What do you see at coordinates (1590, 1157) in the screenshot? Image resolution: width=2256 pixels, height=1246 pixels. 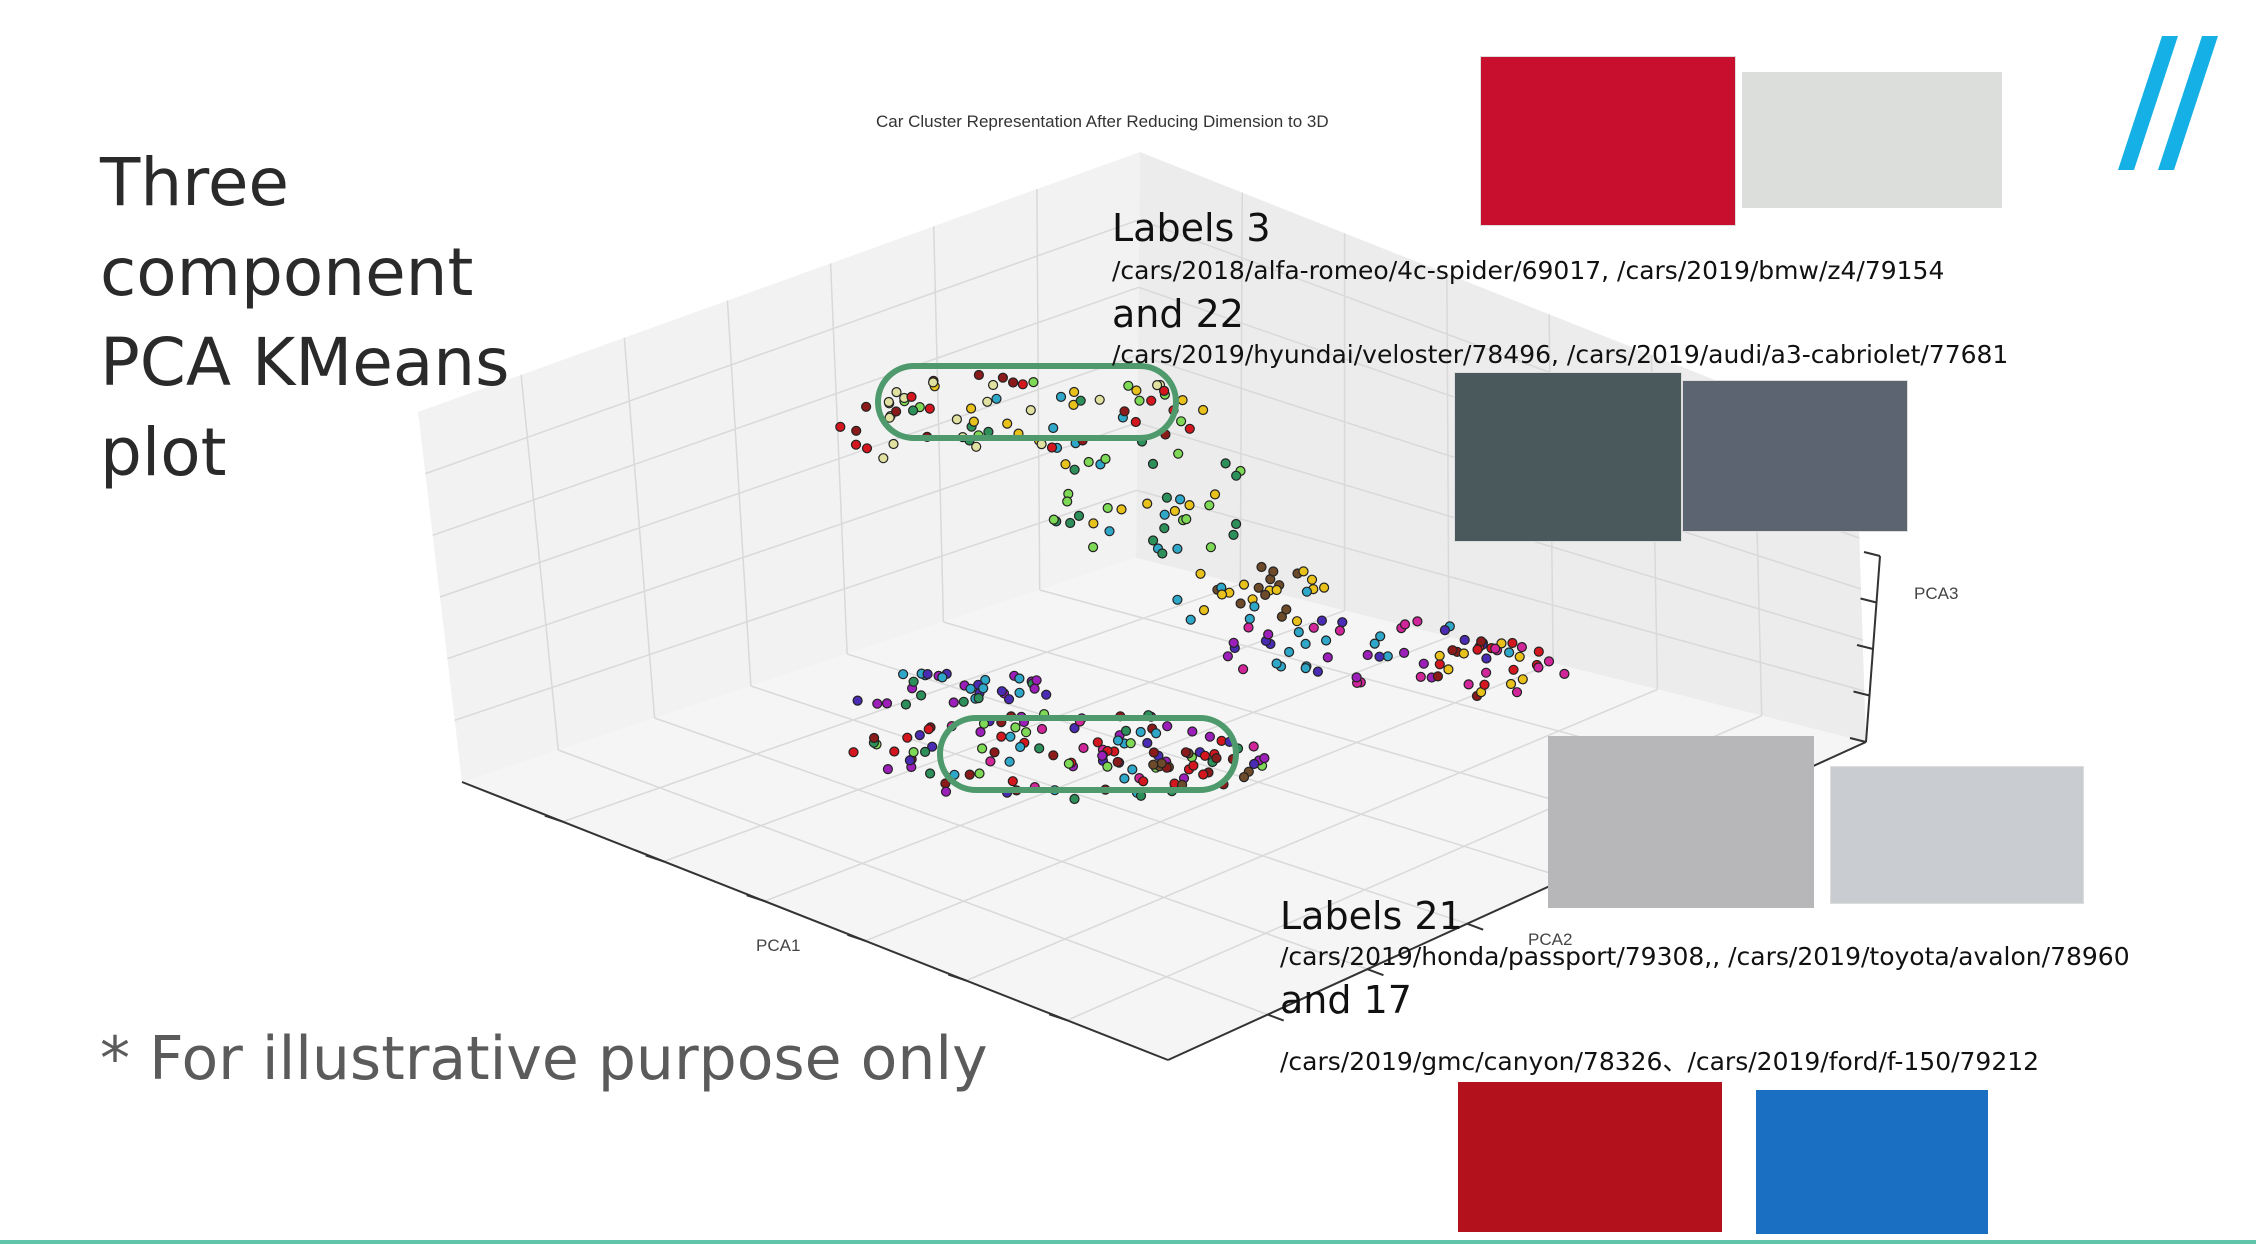 I see `ford-f150-photo` at bounding box center [1590, 1157].